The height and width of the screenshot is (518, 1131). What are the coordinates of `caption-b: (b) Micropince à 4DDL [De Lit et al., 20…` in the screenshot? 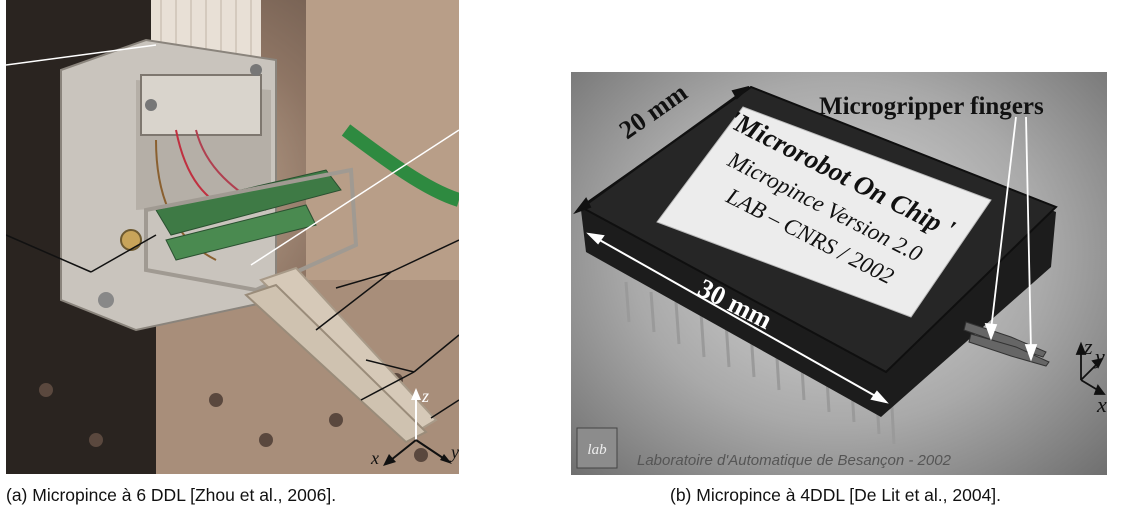 It's located at (836, 495).